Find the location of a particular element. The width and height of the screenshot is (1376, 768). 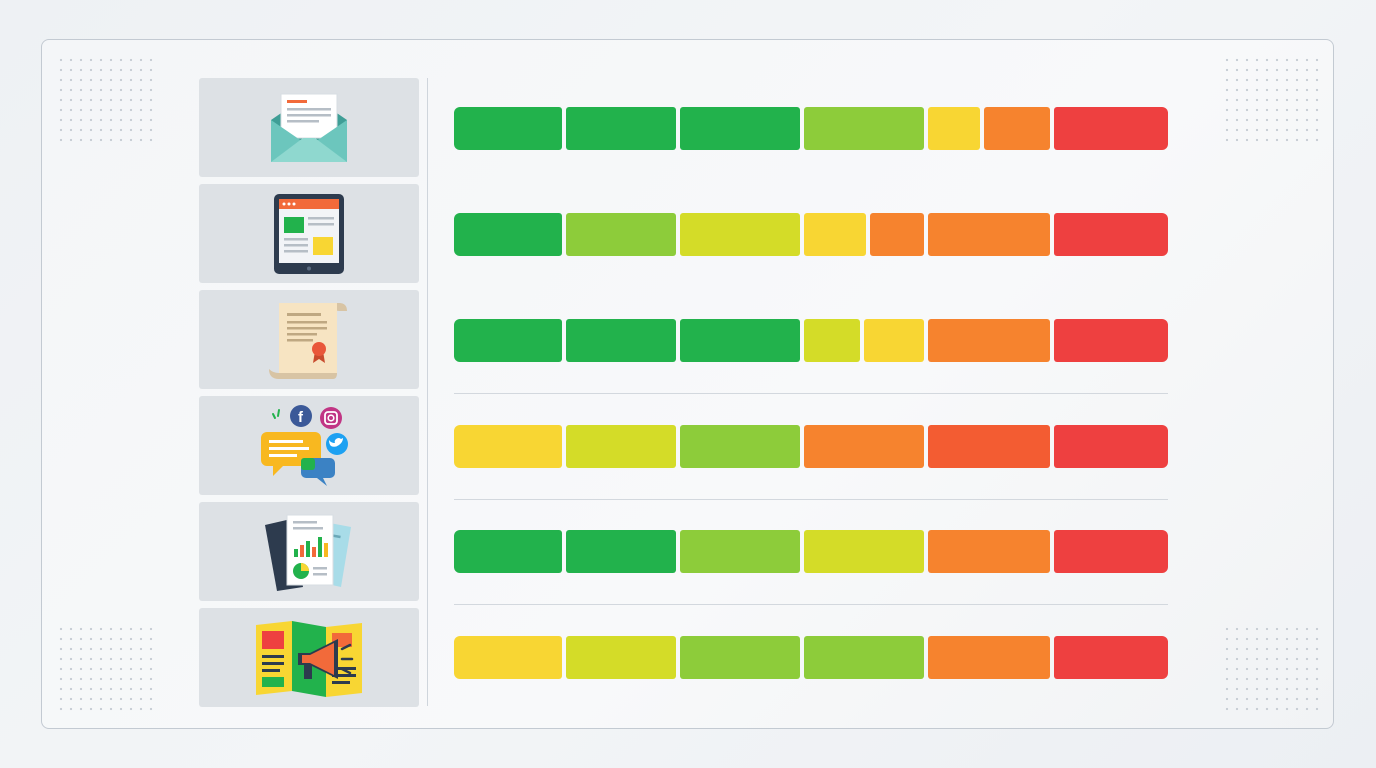

report-charts-icon is located at coordinates (308, 552).